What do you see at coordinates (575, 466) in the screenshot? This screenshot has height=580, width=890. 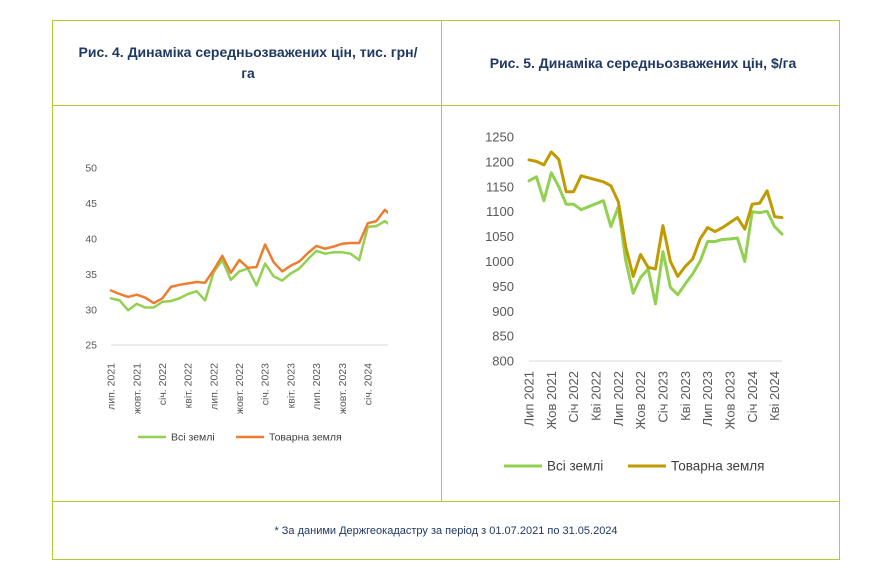 I see `fig5-legend-label: Всі землі` at bounding box center [575, 466].